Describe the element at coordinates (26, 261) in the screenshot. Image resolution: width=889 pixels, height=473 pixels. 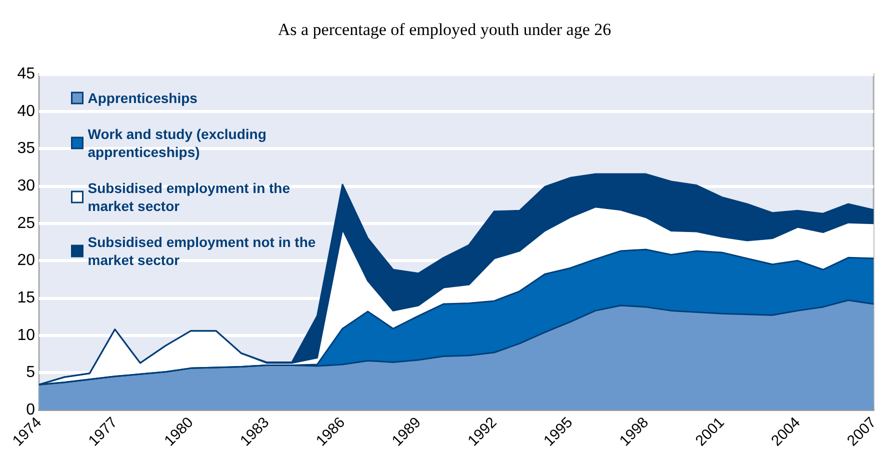
I see `y-tick-label: 20` at that location.